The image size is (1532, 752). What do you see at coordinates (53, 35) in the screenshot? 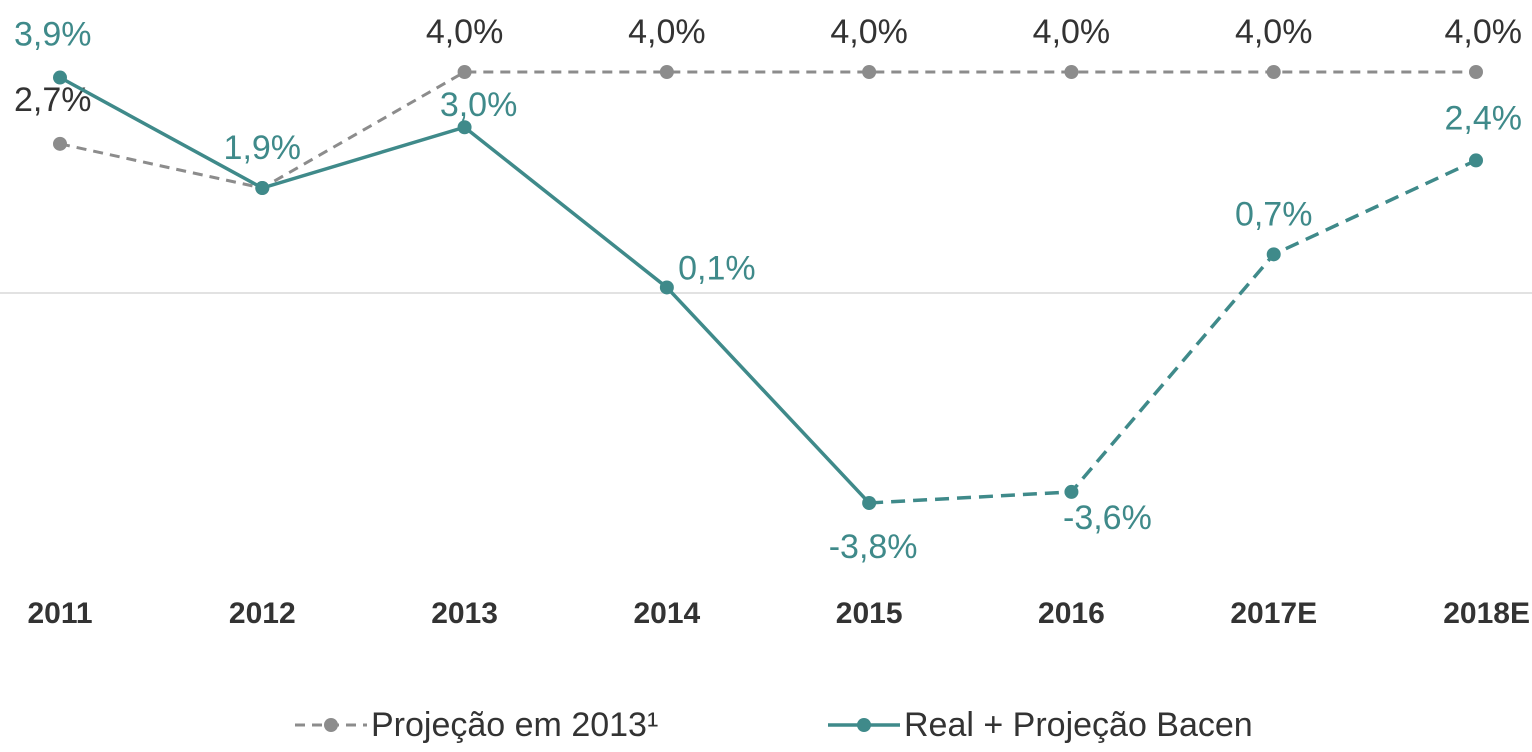
I see `value-label: 3,9%` at bounding box center [53, 35].